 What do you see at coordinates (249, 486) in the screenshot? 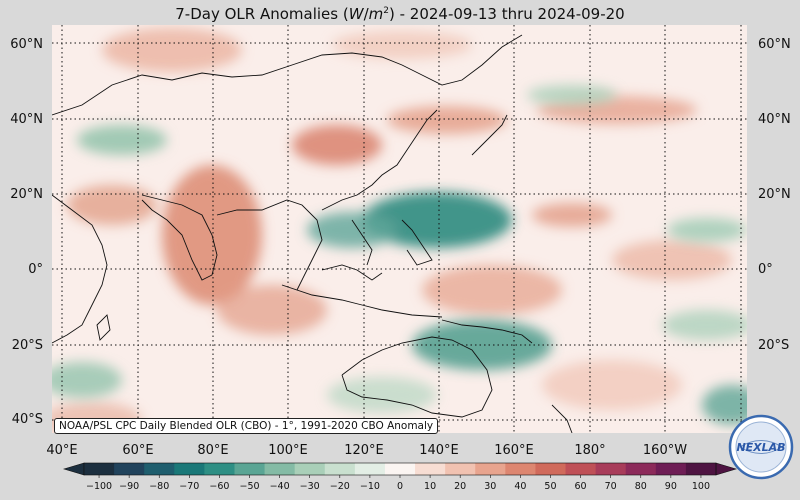
I see `colorbar-tick-label: −50` at bounding box center [249, 486].